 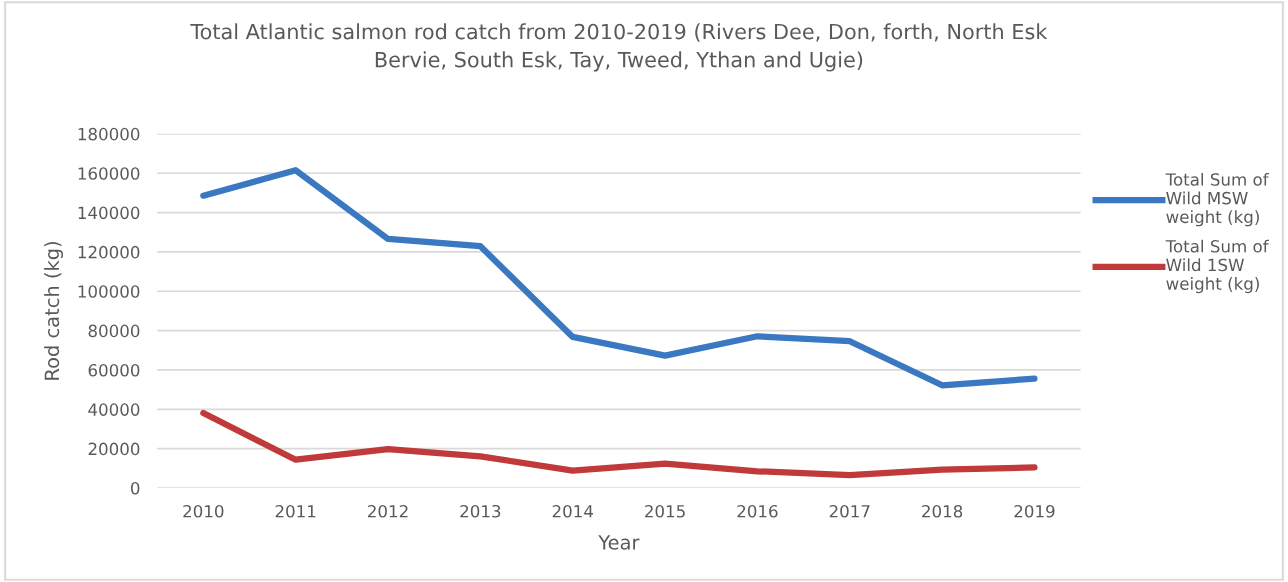 I want to click on chart-title: Total Atlantic salmon rod catch from 2010-2019 (Rivers Dee, Don, forth, North Esk Bervie, South Esk, Tay, Tweed, Ythan and Ugie), so click(x=619, y=47).